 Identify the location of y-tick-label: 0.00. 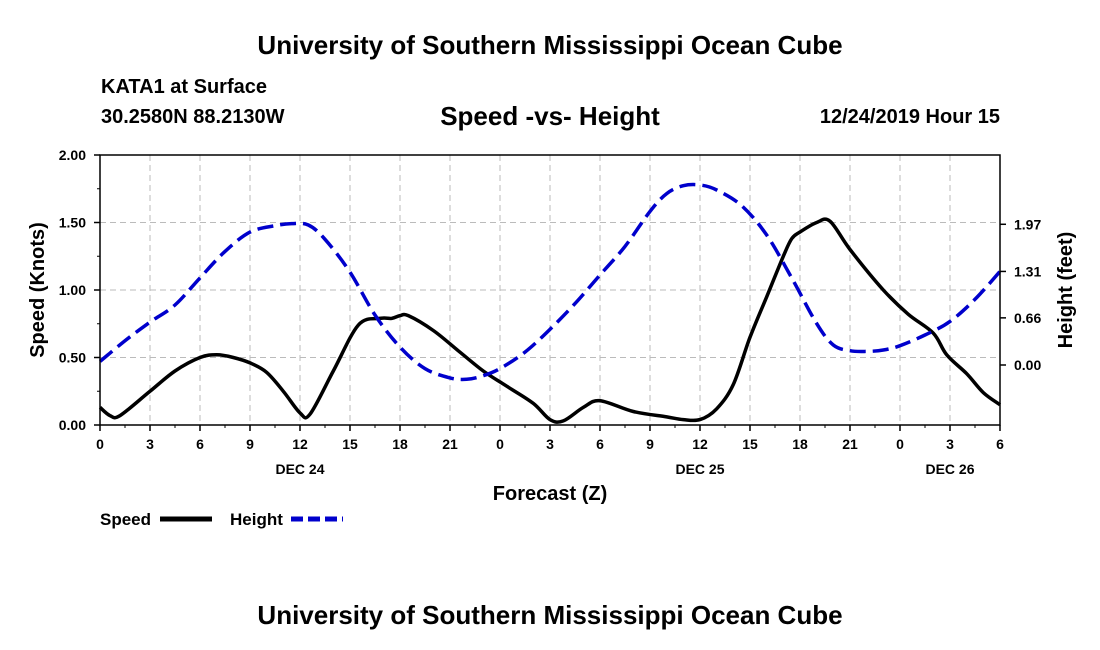
(72, 425).